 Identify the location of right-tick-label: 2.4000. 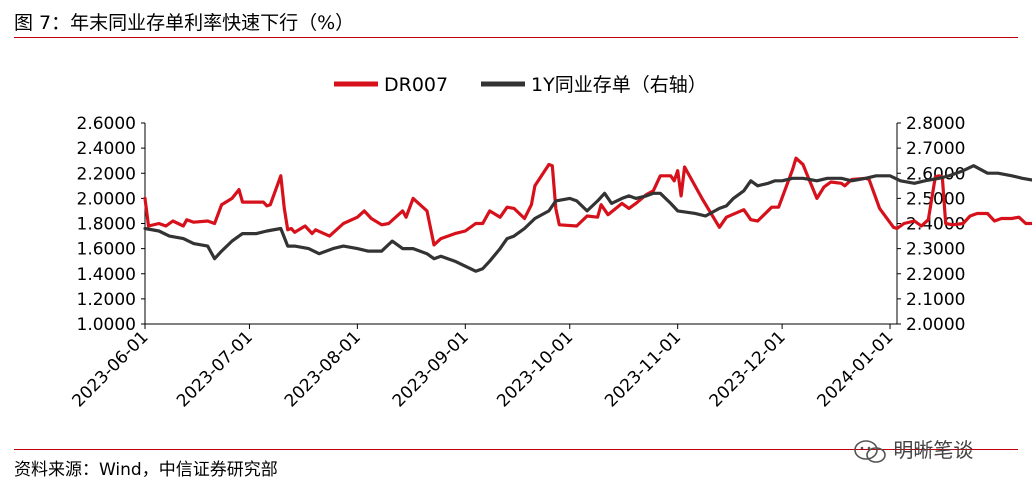
(935, 225).